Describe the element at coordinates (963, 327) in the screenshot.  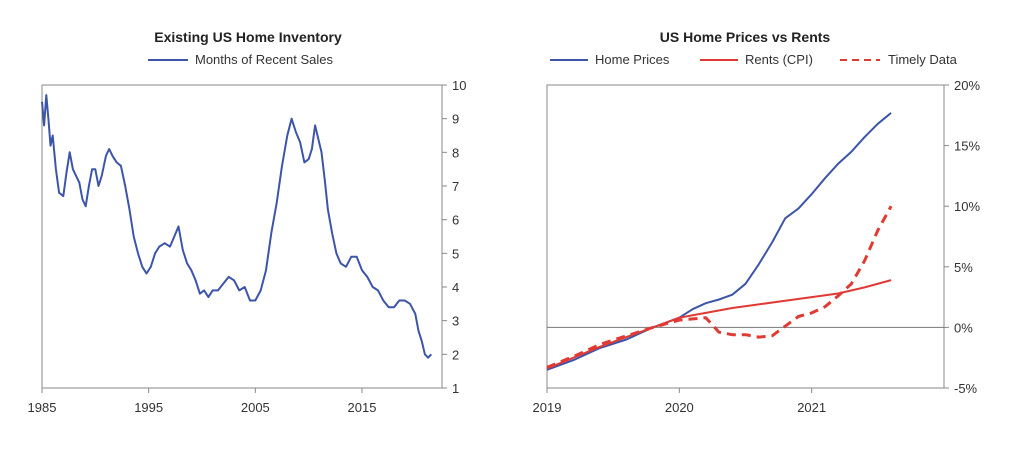
I see `y-tick-label: 0%` at that location.